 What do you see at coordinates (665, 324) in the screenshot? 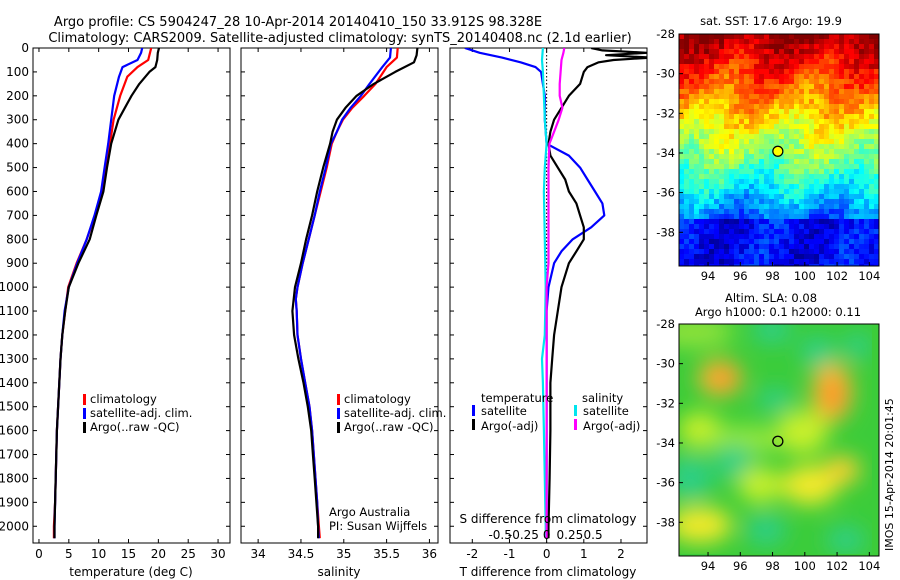
I see `lat-tick-label: -28` at bounding box center [665, 324].